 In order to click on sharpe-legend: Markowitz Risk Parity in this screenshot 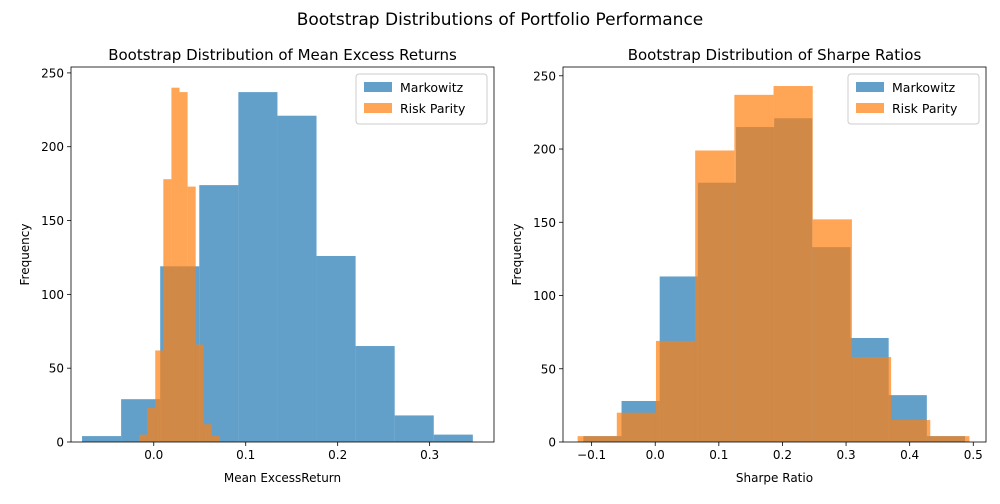, I will do `click(913, 99)`.